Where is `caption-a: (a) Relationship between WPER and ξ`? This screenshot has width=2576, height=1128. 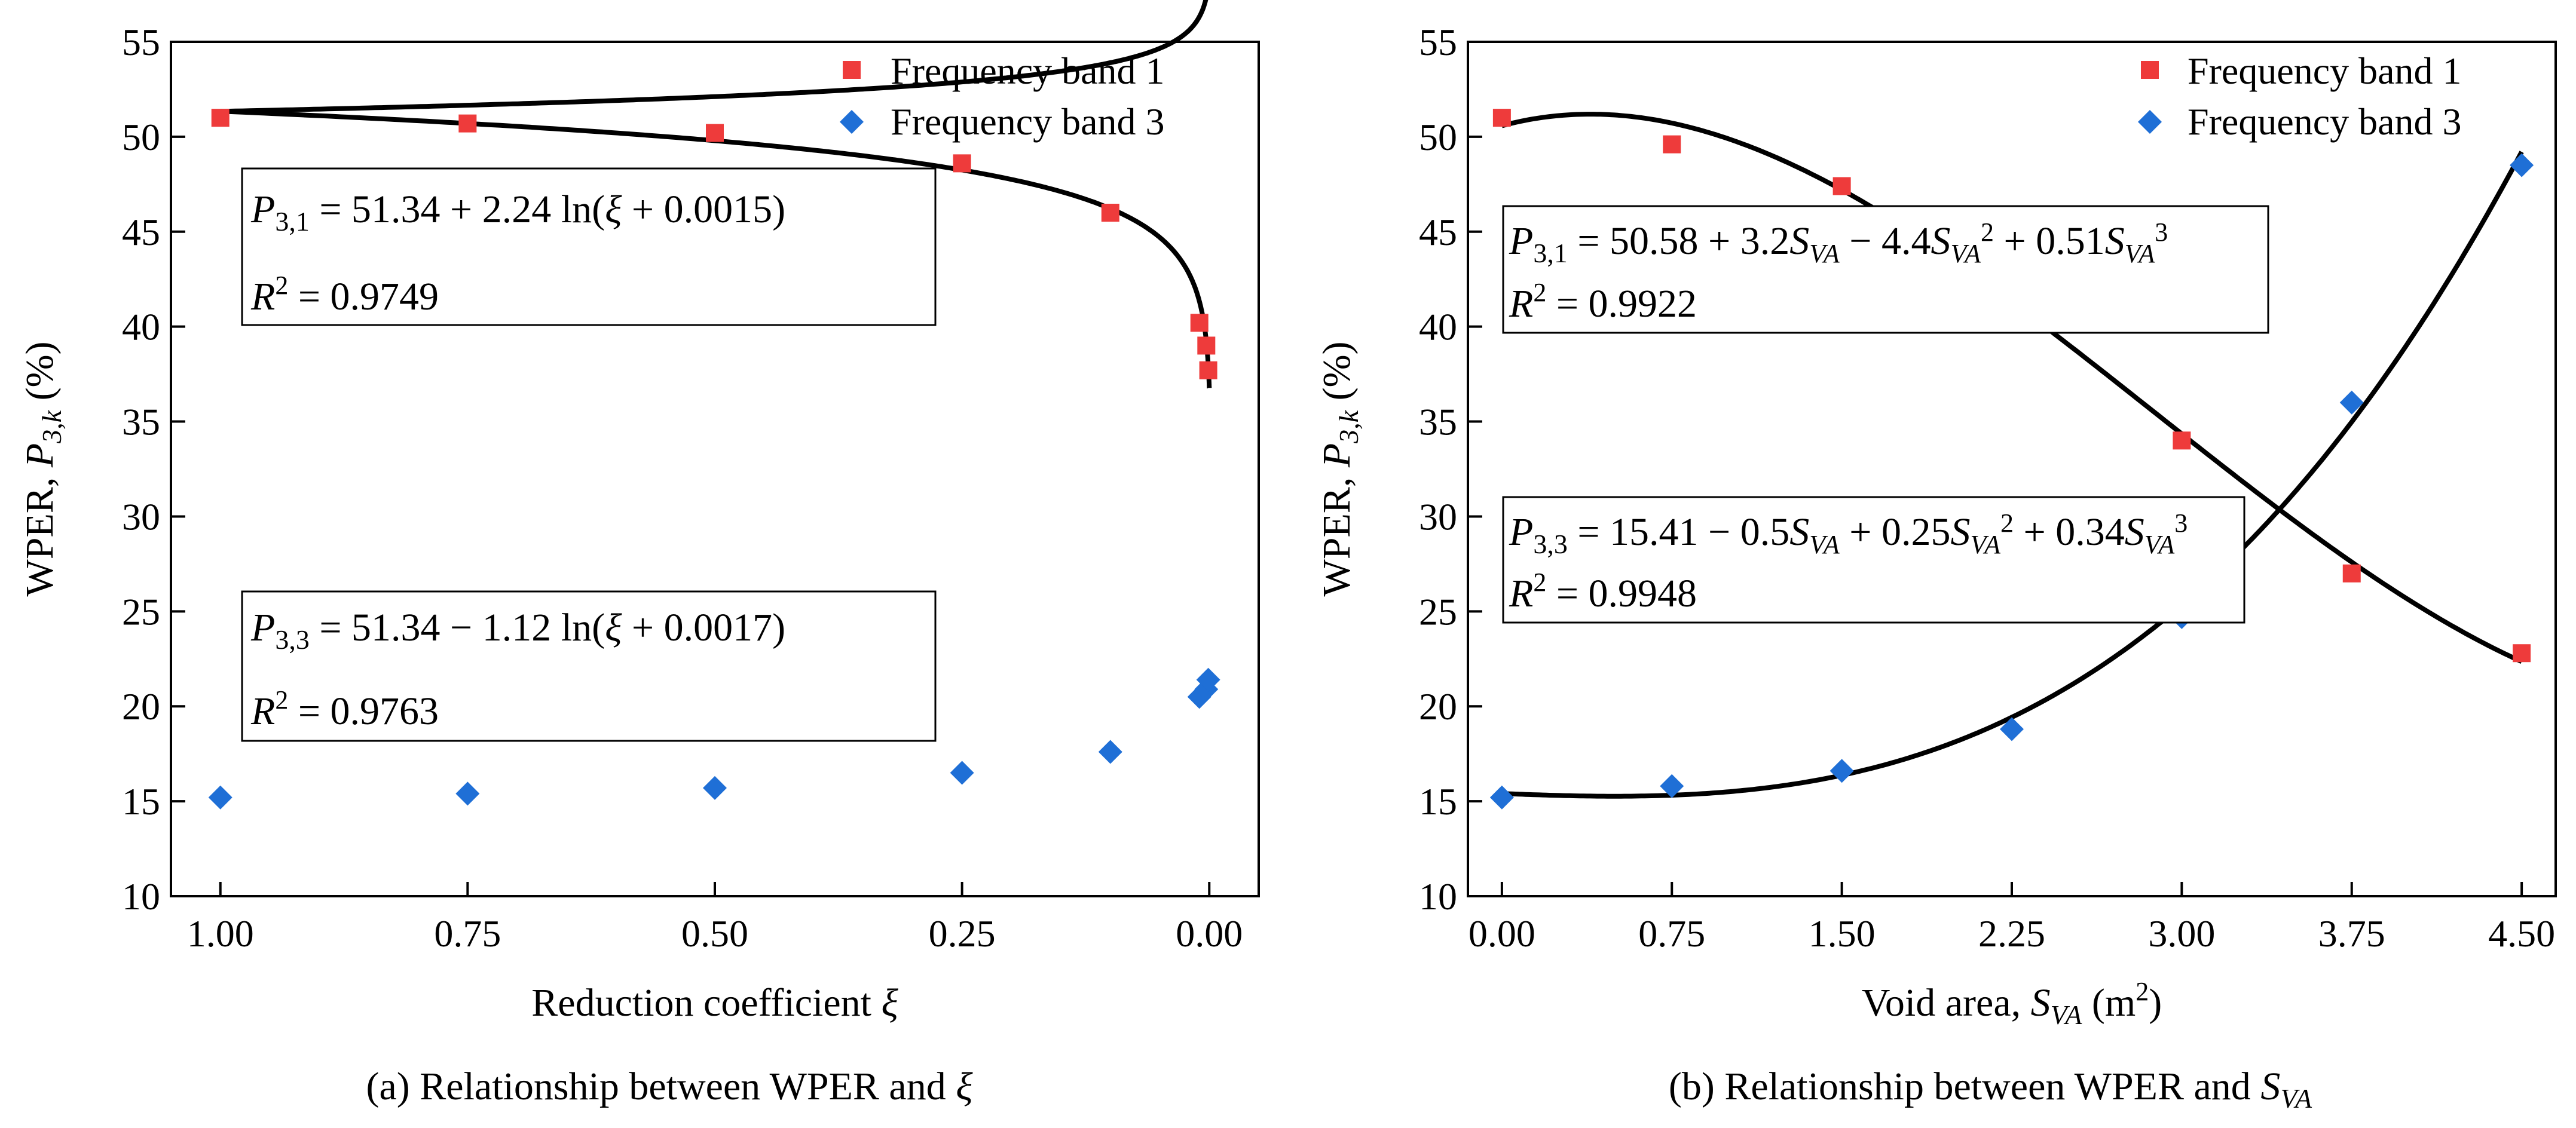 caption-a: (a) Relationship between WPER and ξ is located at coordinates (670, 1086).